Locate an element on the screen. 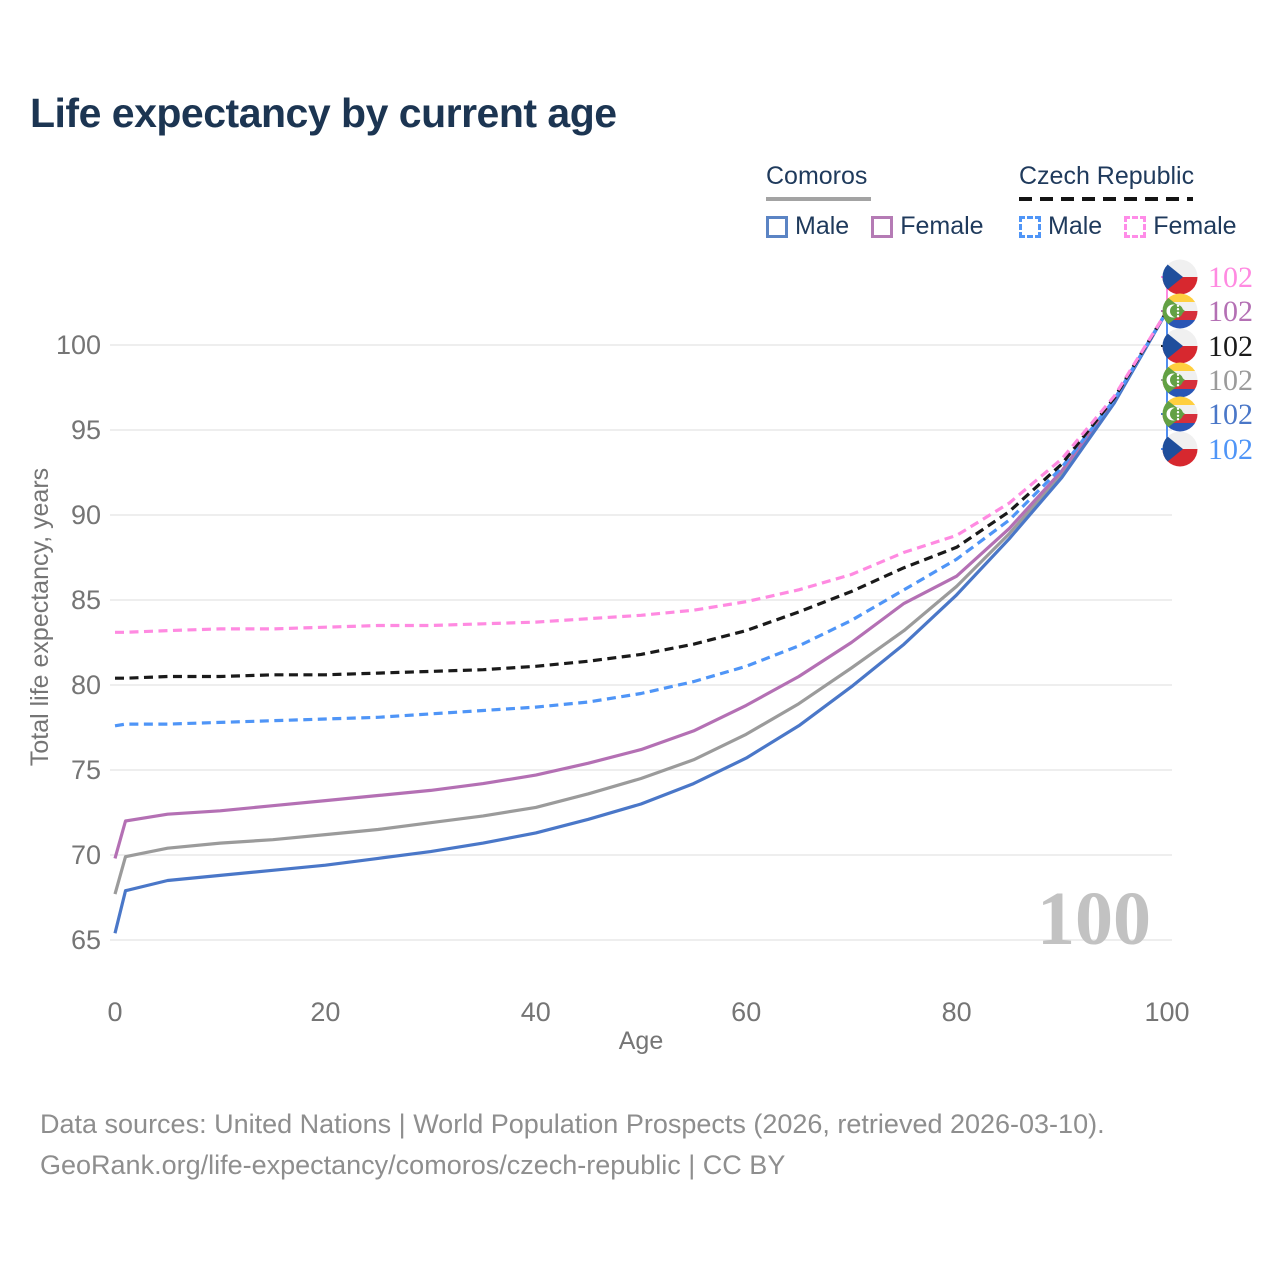 This screenshot has height=1280, width=1280. chart-title: Life expectancy by current age is located at coordinates (323, 113).